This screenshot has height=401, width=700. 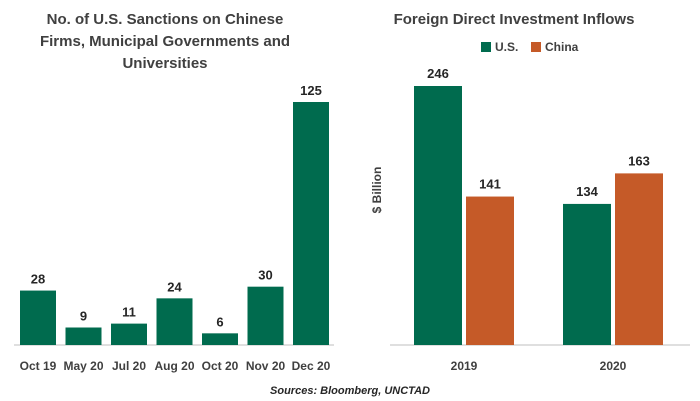 What do you see at coordinates (562, 47) in the screenshot?
I see `legend-china-label: China` at bounding box center [562, 47].